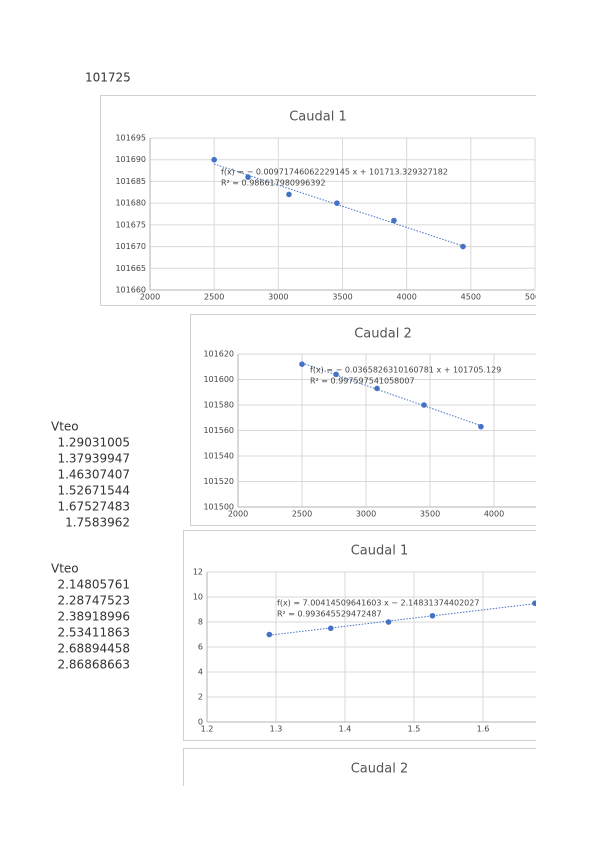 The height and width of the screenshot is (848, 599). Describe the element at coordinates (218, 430) in the screenshot. I see `y-tick-label: 101560` at that location.